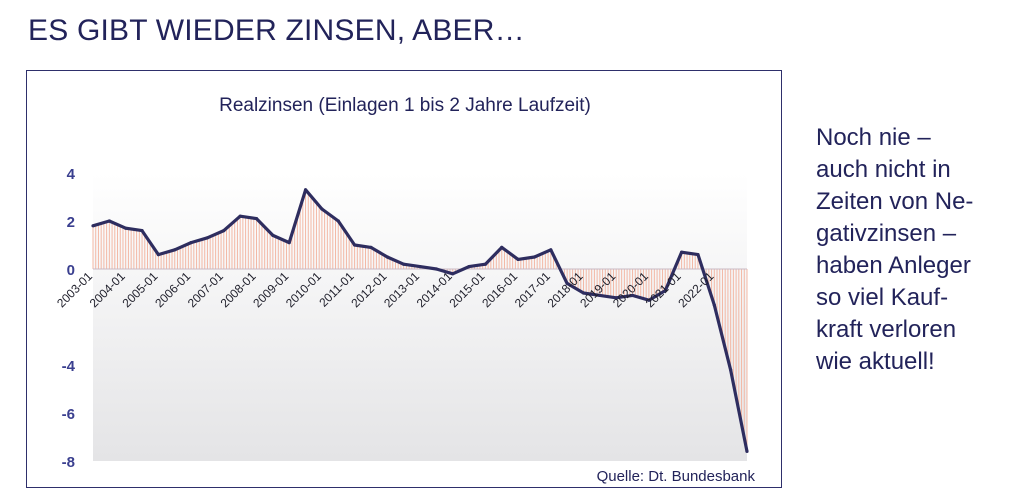  What do you see at coordinates (883, 169) in the screenshot?
I see `side-note-line: auch nicht in` at bounding box center [883, 169].